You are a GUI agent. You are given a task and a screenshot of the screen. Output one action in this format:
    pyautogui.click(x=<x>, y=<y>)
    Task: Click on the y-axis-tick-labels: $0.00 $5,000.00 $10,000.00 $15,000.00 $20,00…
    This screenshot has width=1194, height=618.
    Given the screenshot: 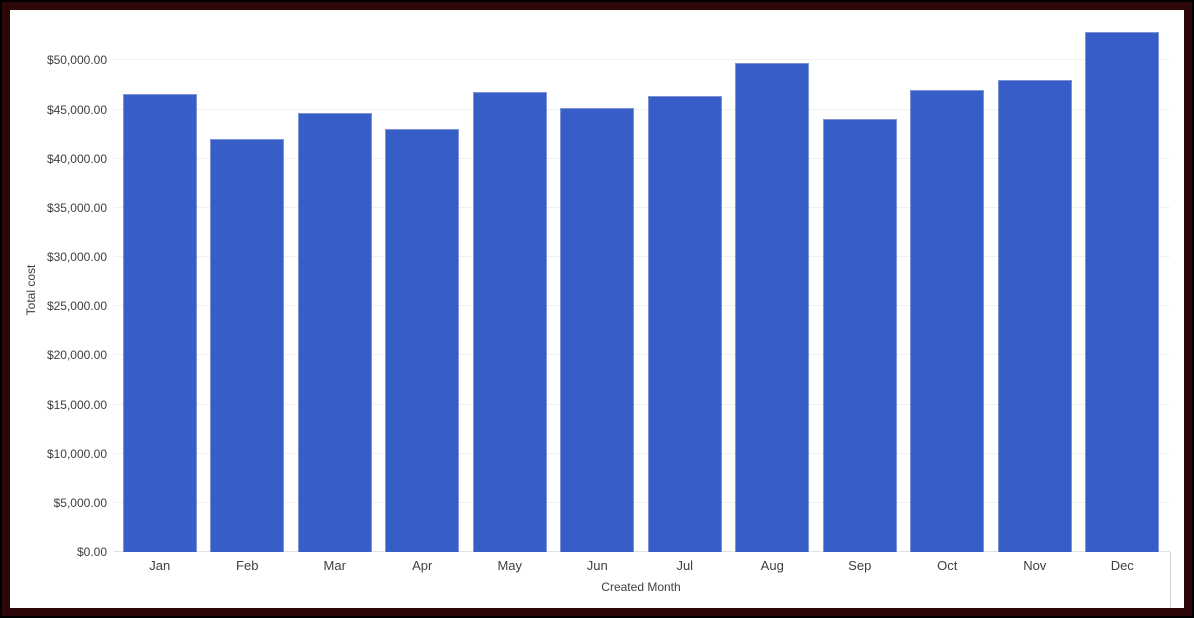 What is the action you would take?
    pyautogui.click(x=63, y=284)
    